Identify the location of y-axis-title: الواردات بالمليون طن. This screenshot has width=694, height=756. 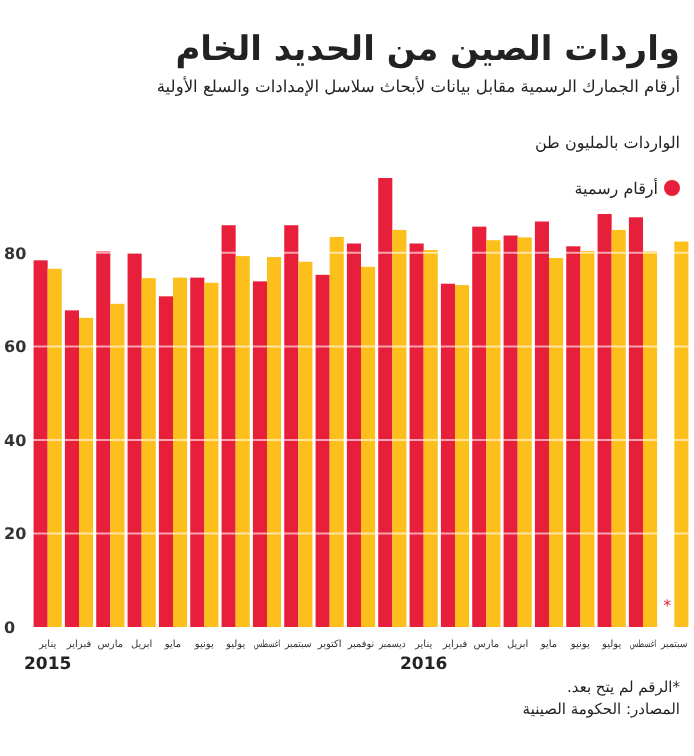
(607, 143).